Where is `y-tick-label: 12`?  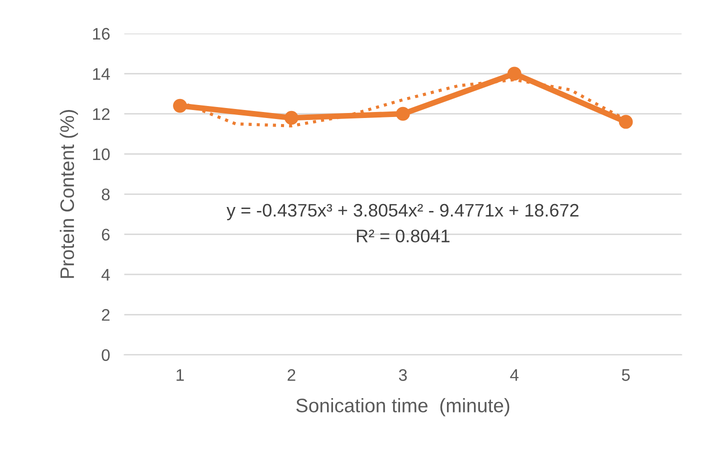 y-tick-label: 12 is located at coordinates (101, 114).